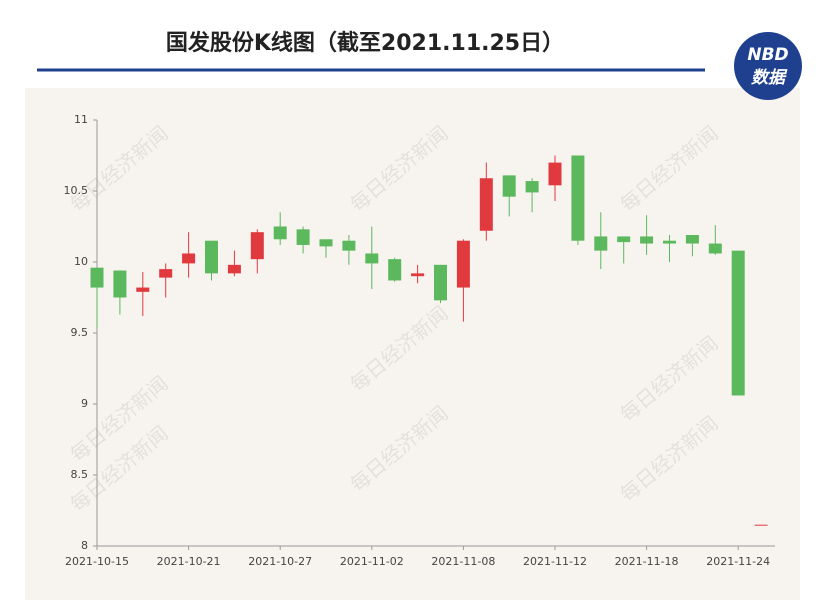 This screenshot has width=825, height=609. Describe the element at coordinates (81, 119) in the screenshot. I see `y-tick-label: 11` at that location.